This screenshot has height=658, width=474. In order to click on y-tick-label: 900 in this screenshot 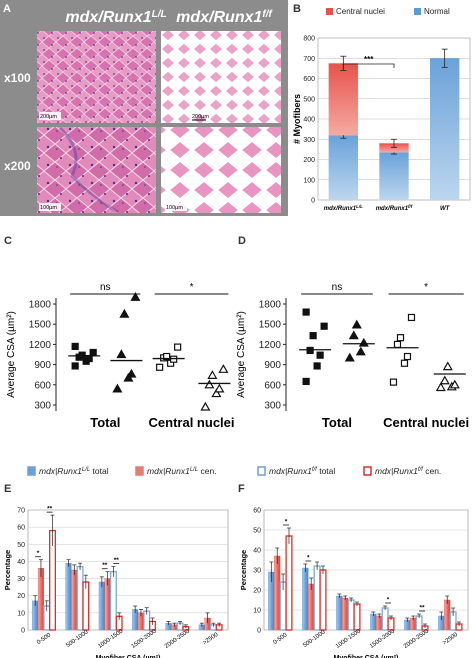, I will do `click(42, 365)`.